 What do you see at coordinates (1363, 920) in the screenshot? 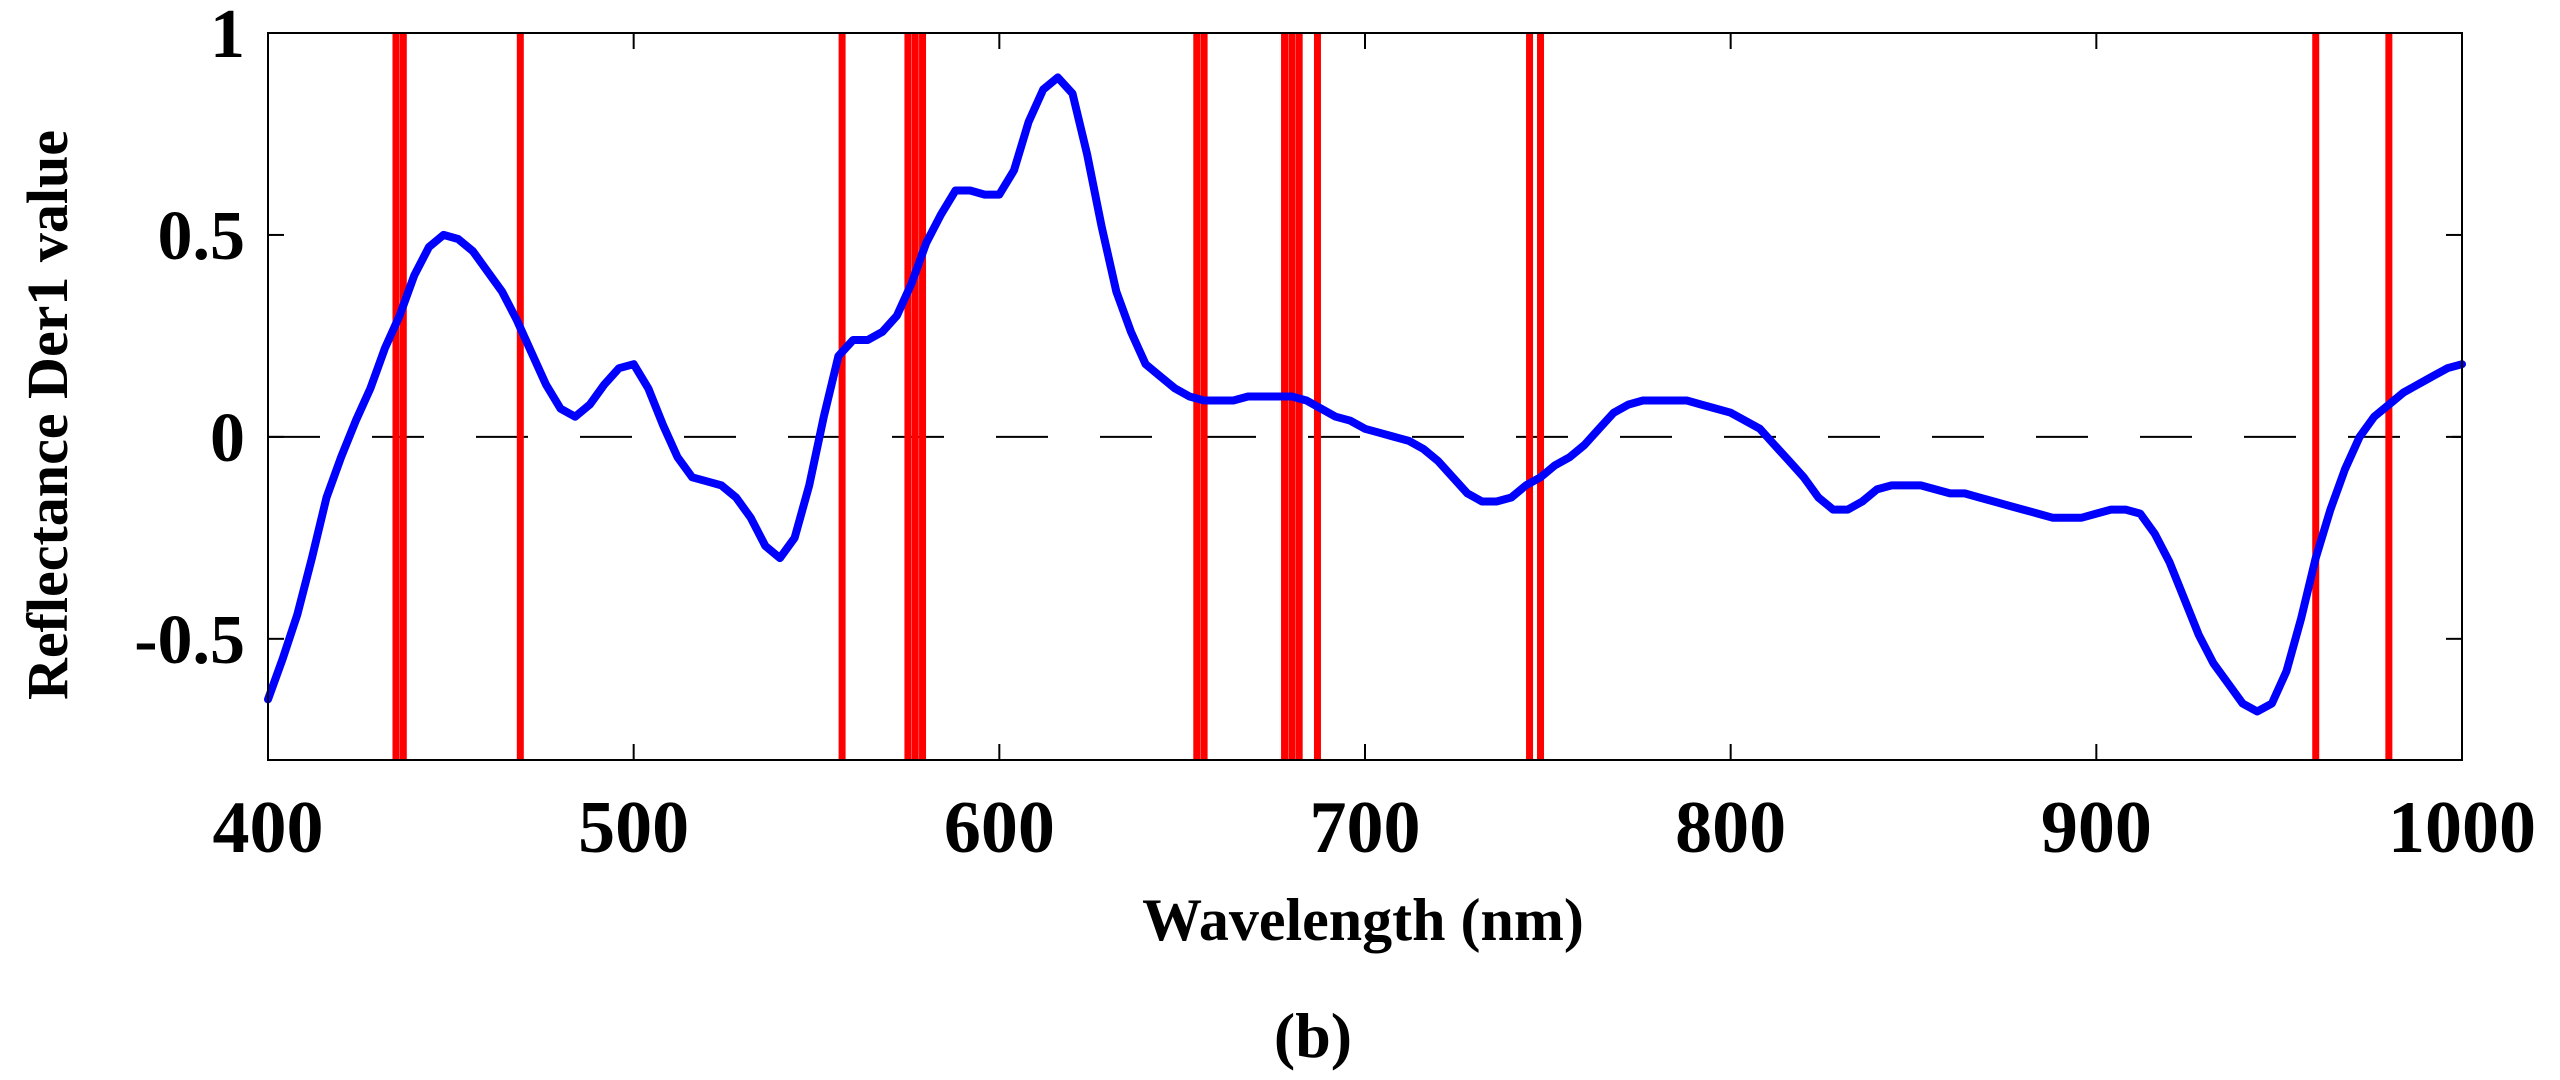
I see `x-axis-title: Wavelength (nm)` at bounding box center [1363, 920].